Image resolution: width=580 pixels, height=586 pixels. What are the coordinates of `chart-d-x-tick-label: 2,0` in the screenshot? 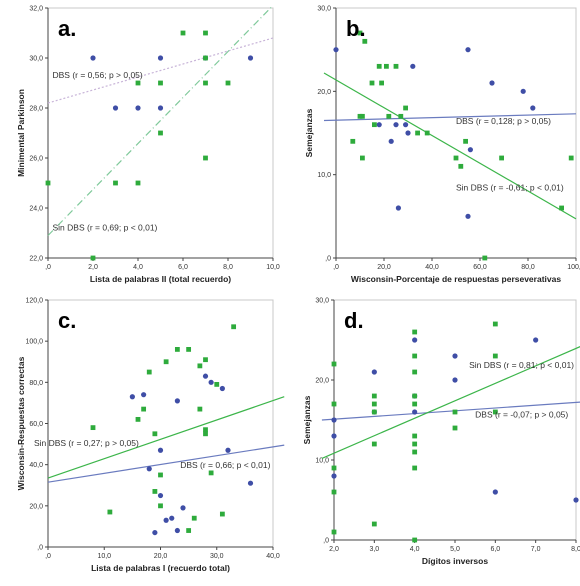 It's located at (334, 549).